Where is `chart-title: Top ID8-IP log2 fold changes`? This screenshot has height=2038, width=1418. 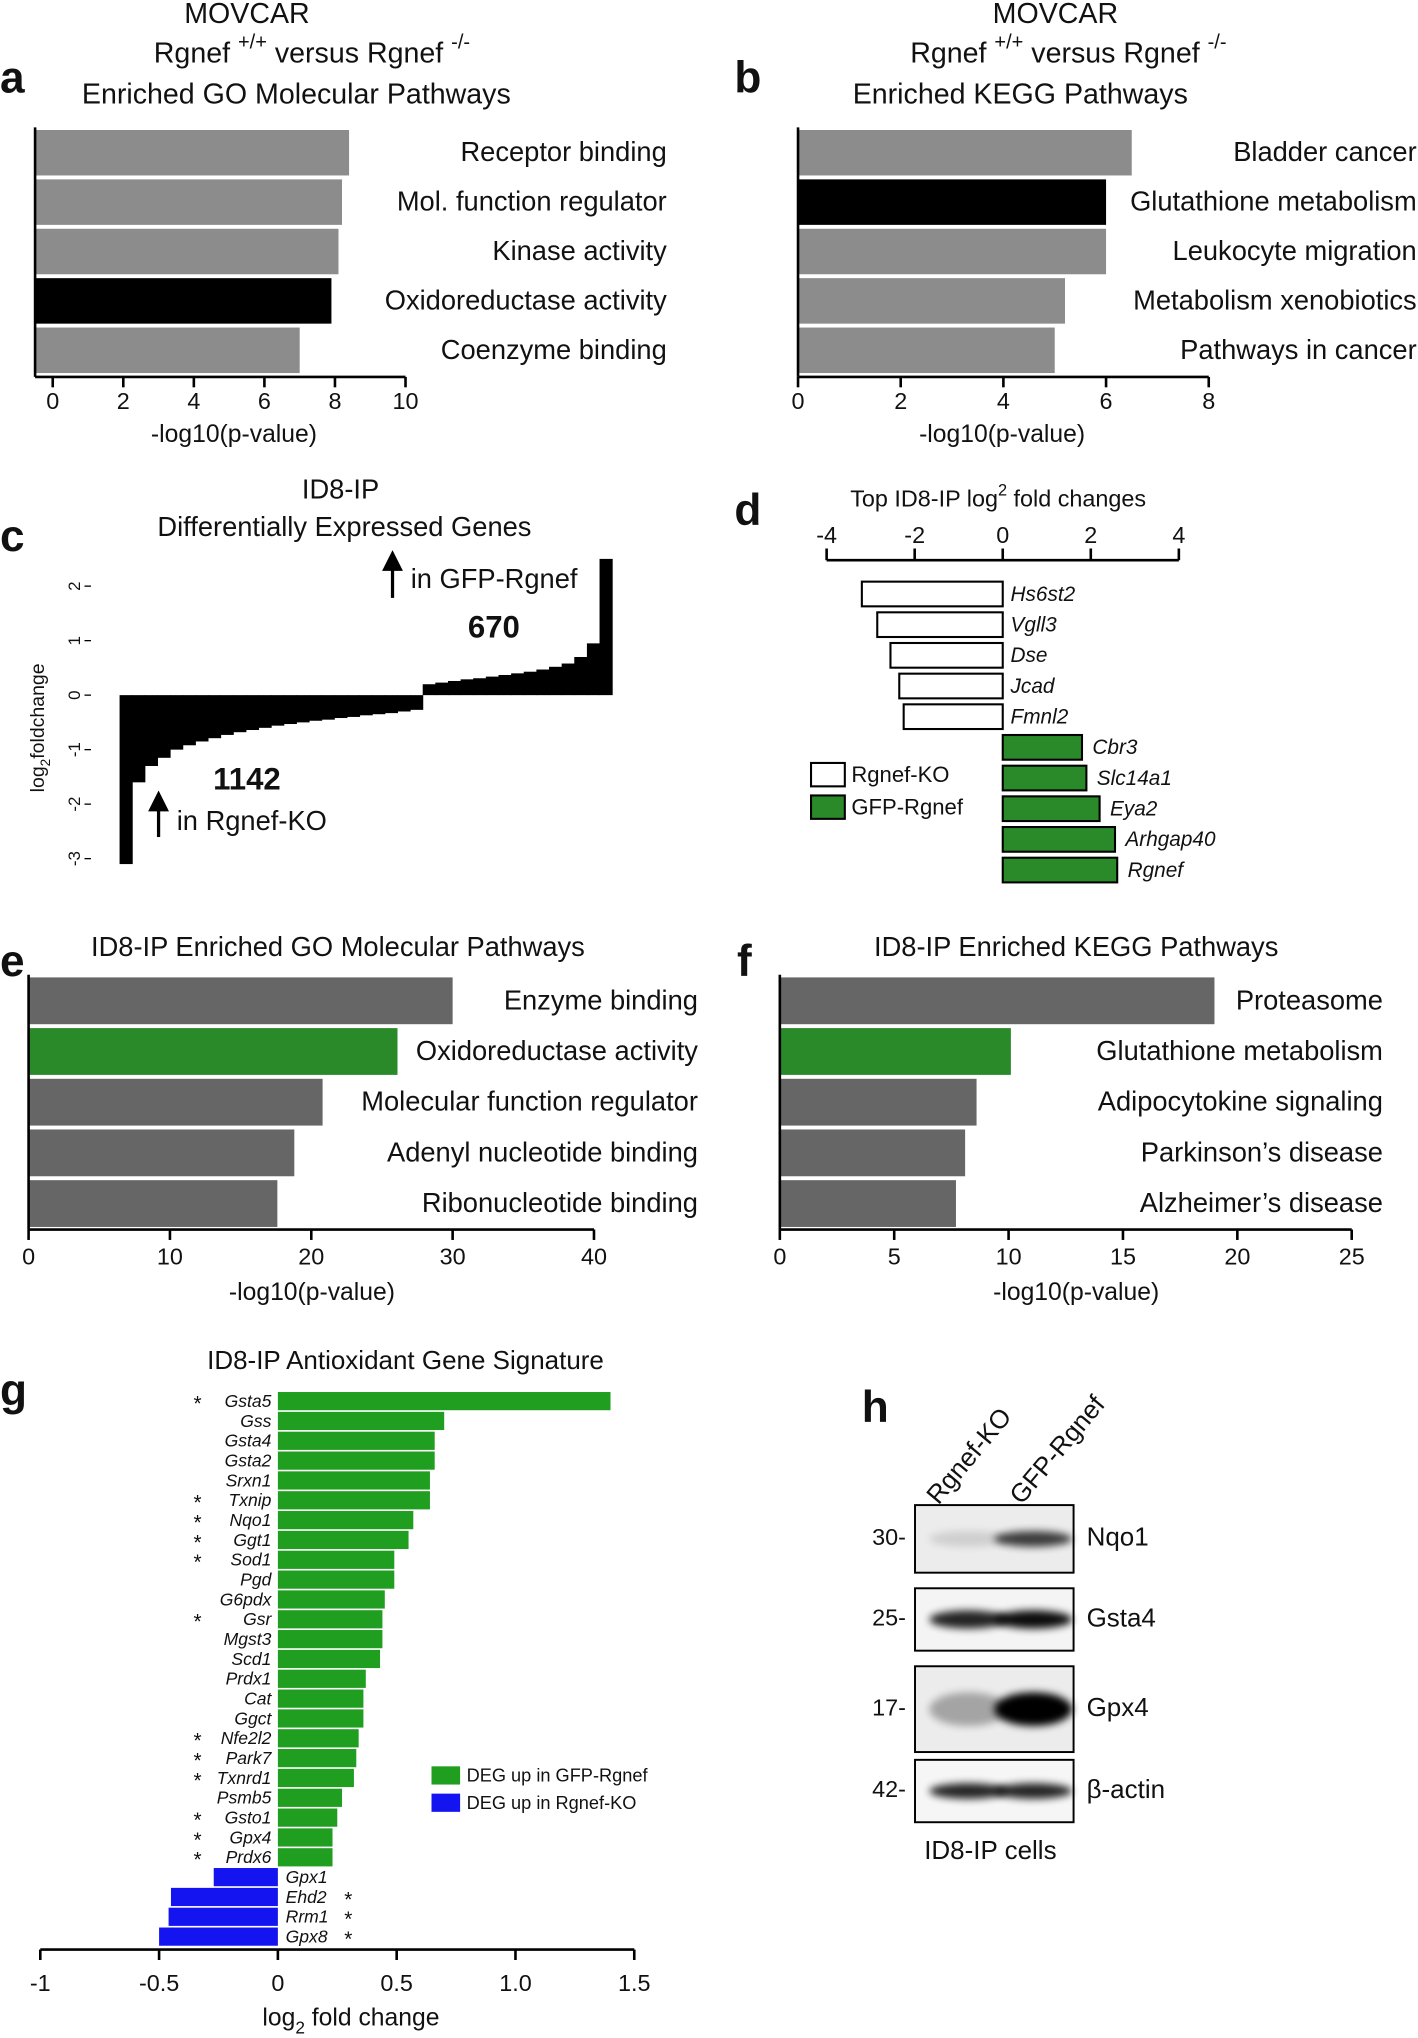
chart-title: Top ID8-IP log2 fold changes is located at coordinates (998, 497).